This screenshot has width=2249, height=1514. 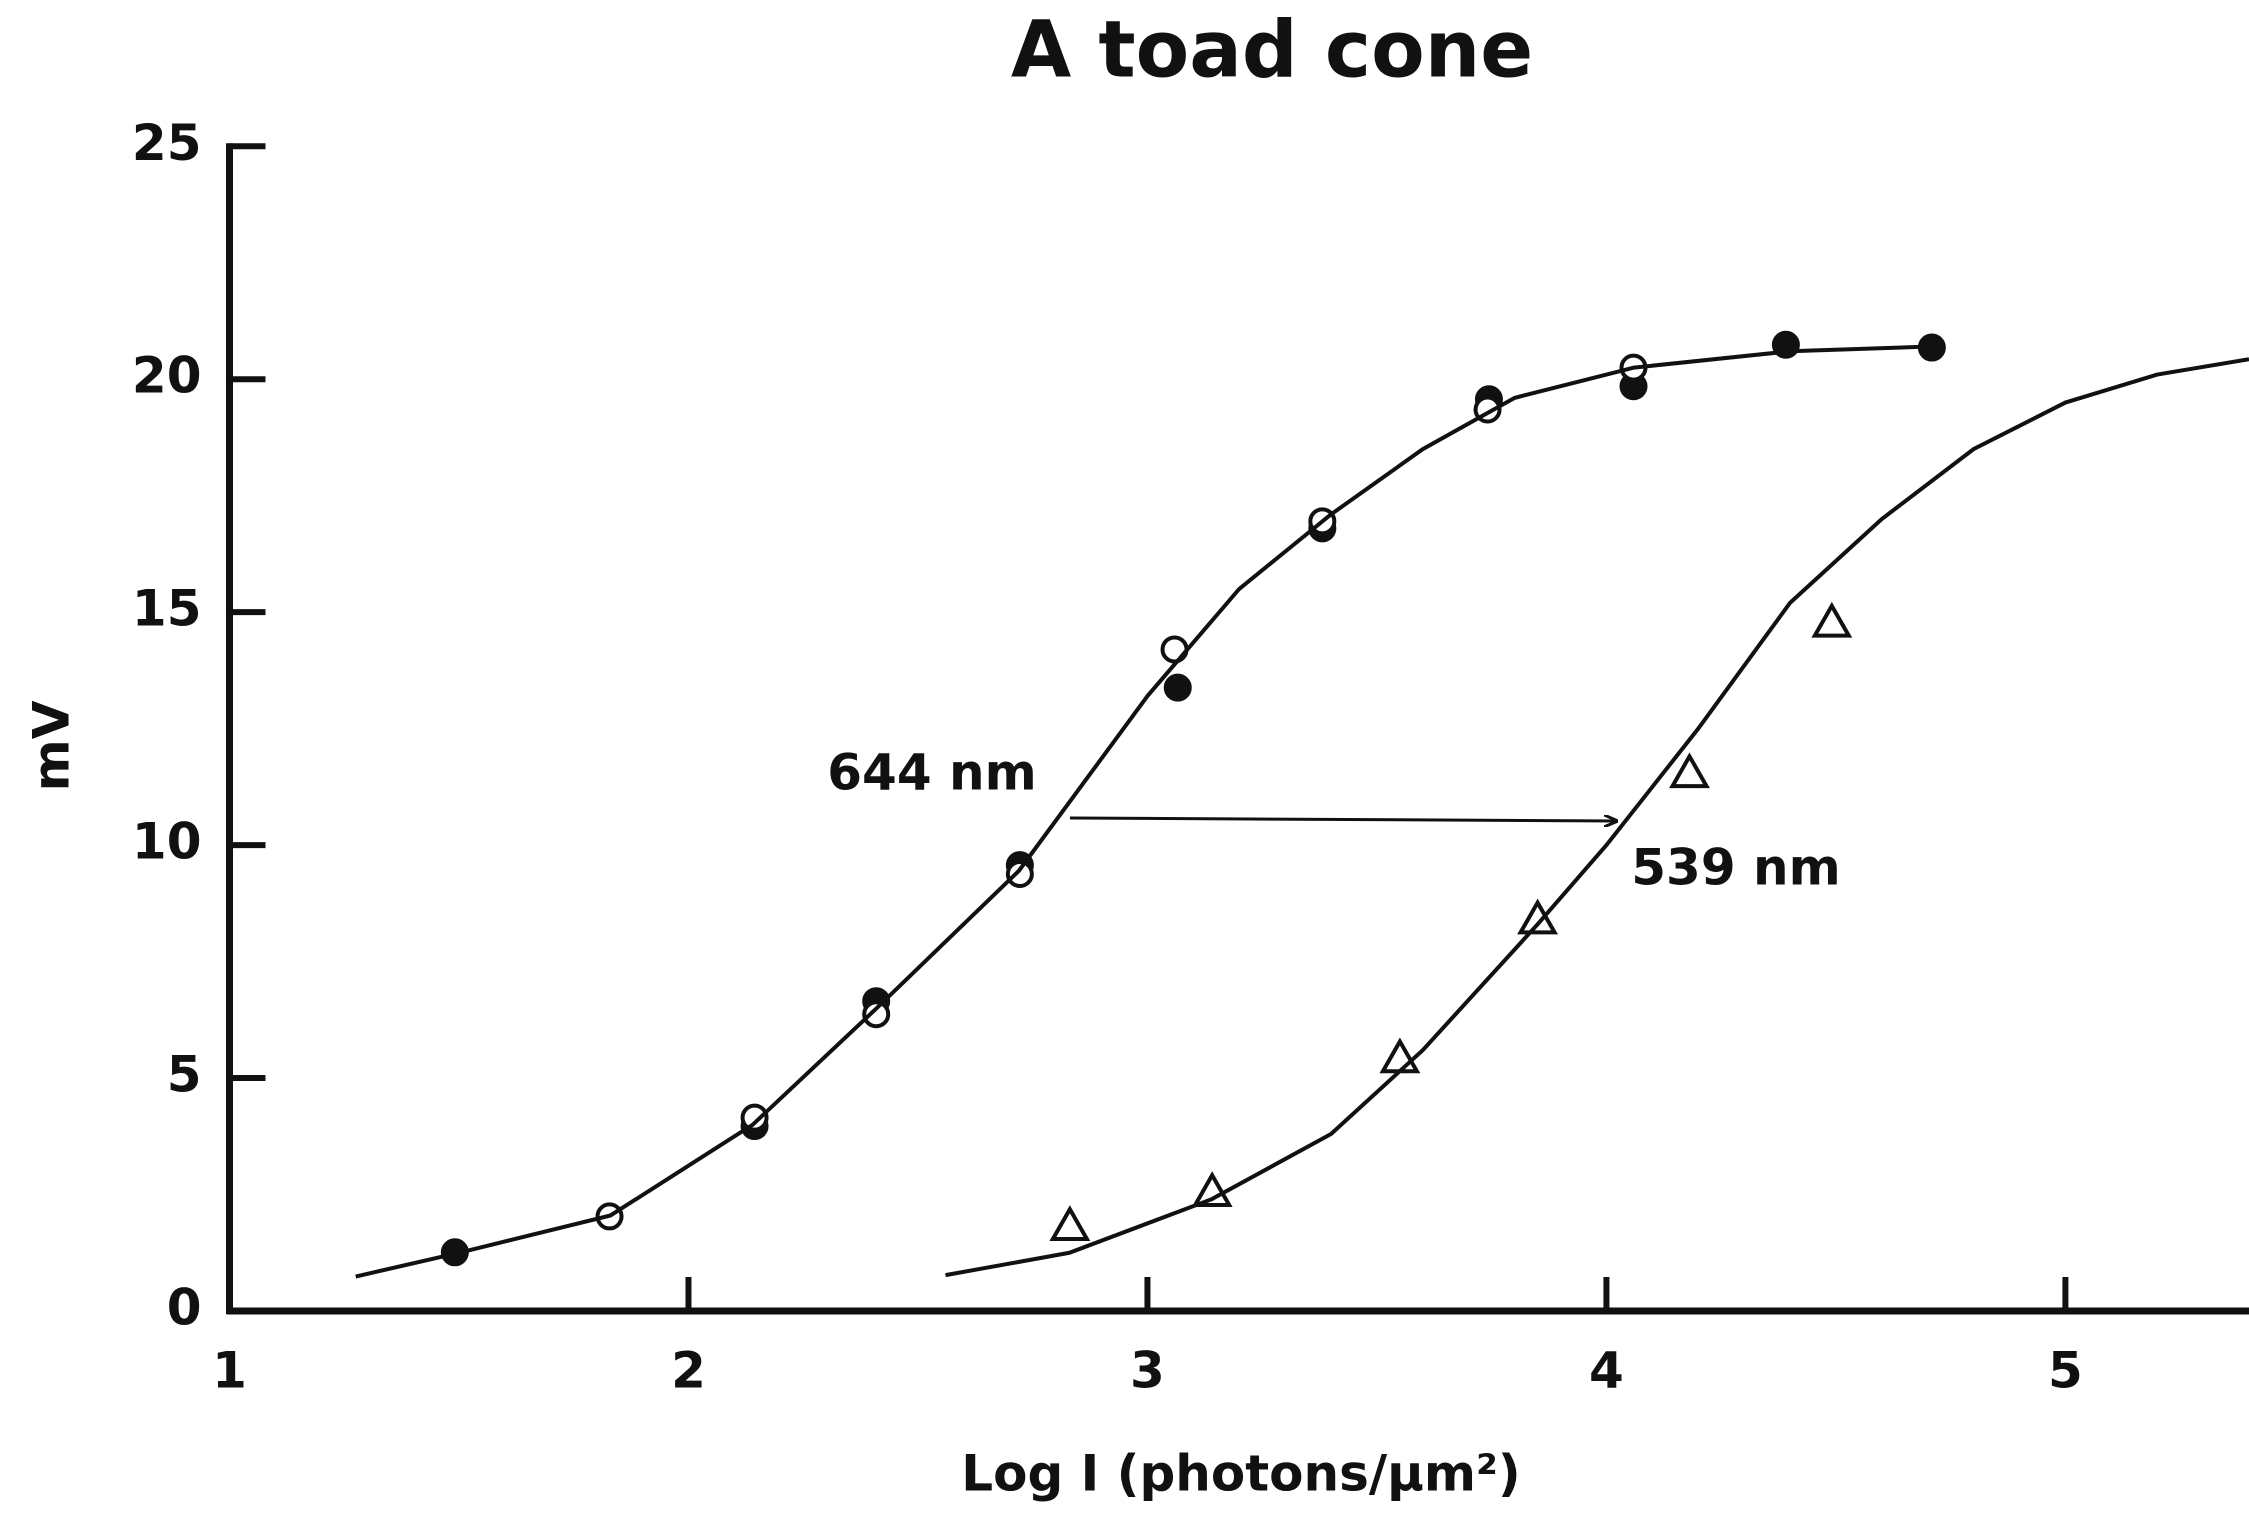 What do you see at coordinates (167, 376) in the screenshot?
I see `y-tick-label: 20` at bounding box center [167, 376].